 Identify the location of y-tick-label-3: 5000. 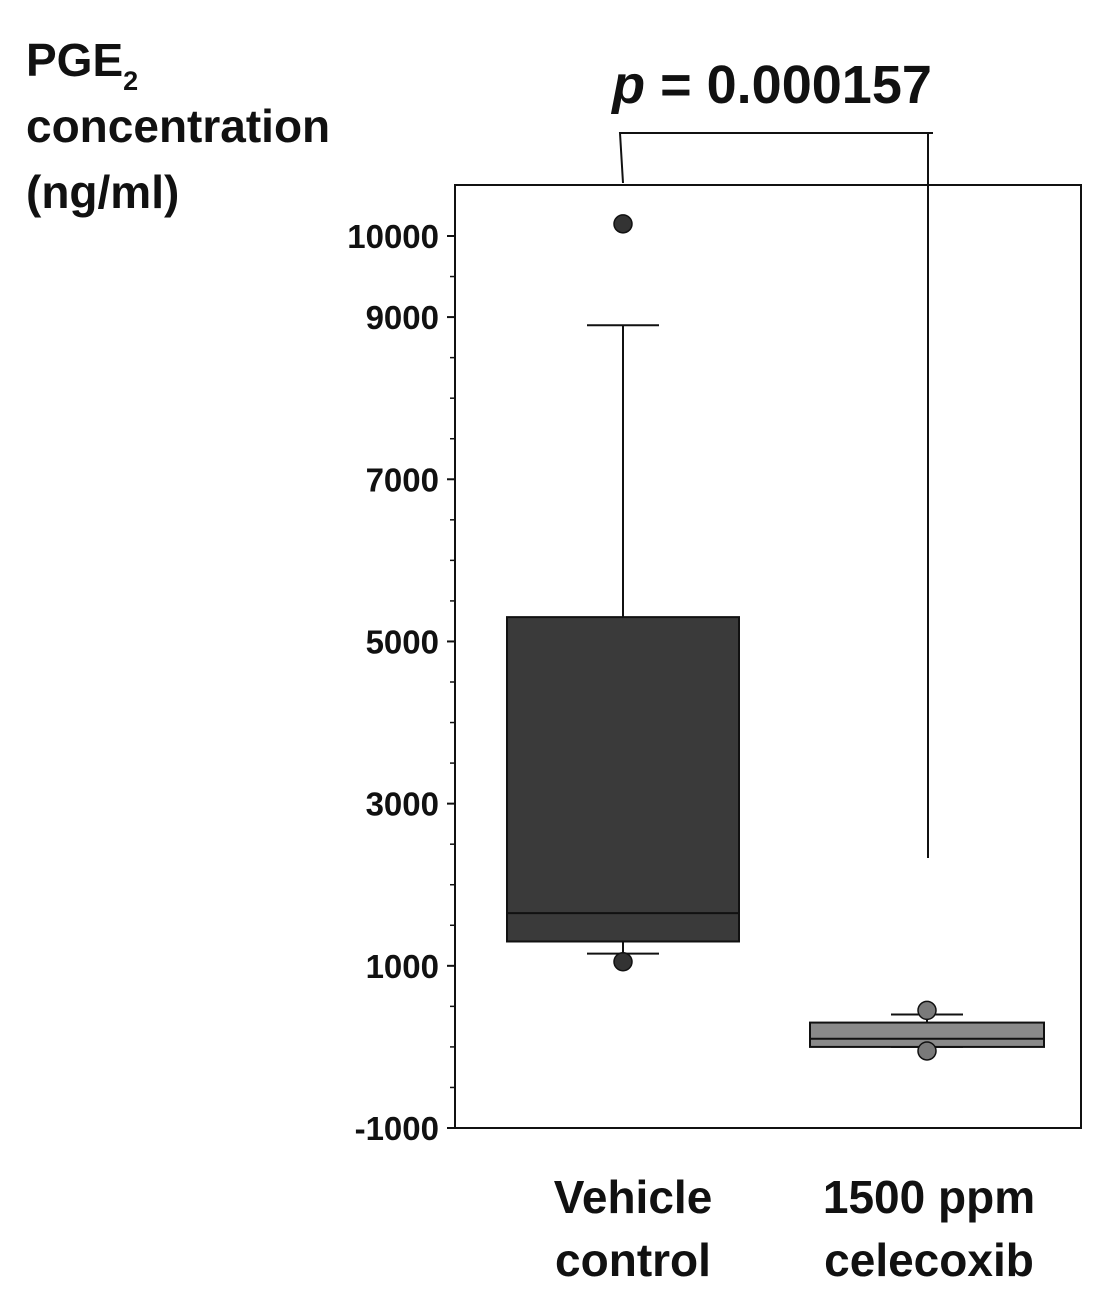
(402, 641).